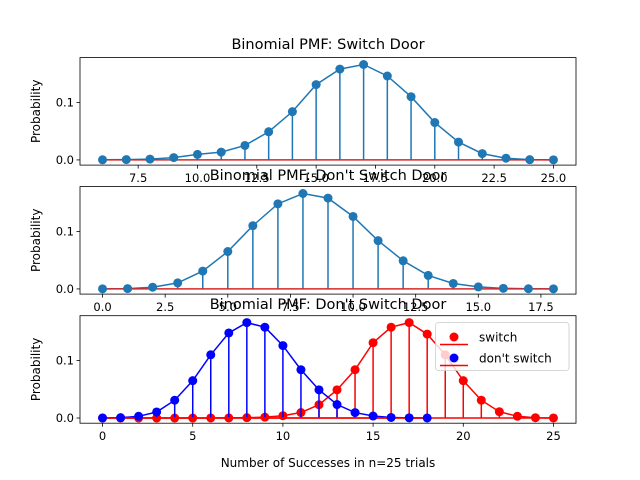  Describe the element at coordinates (102, 307) in the screenshot. I see `x-tick-label: 0.0` at that location.